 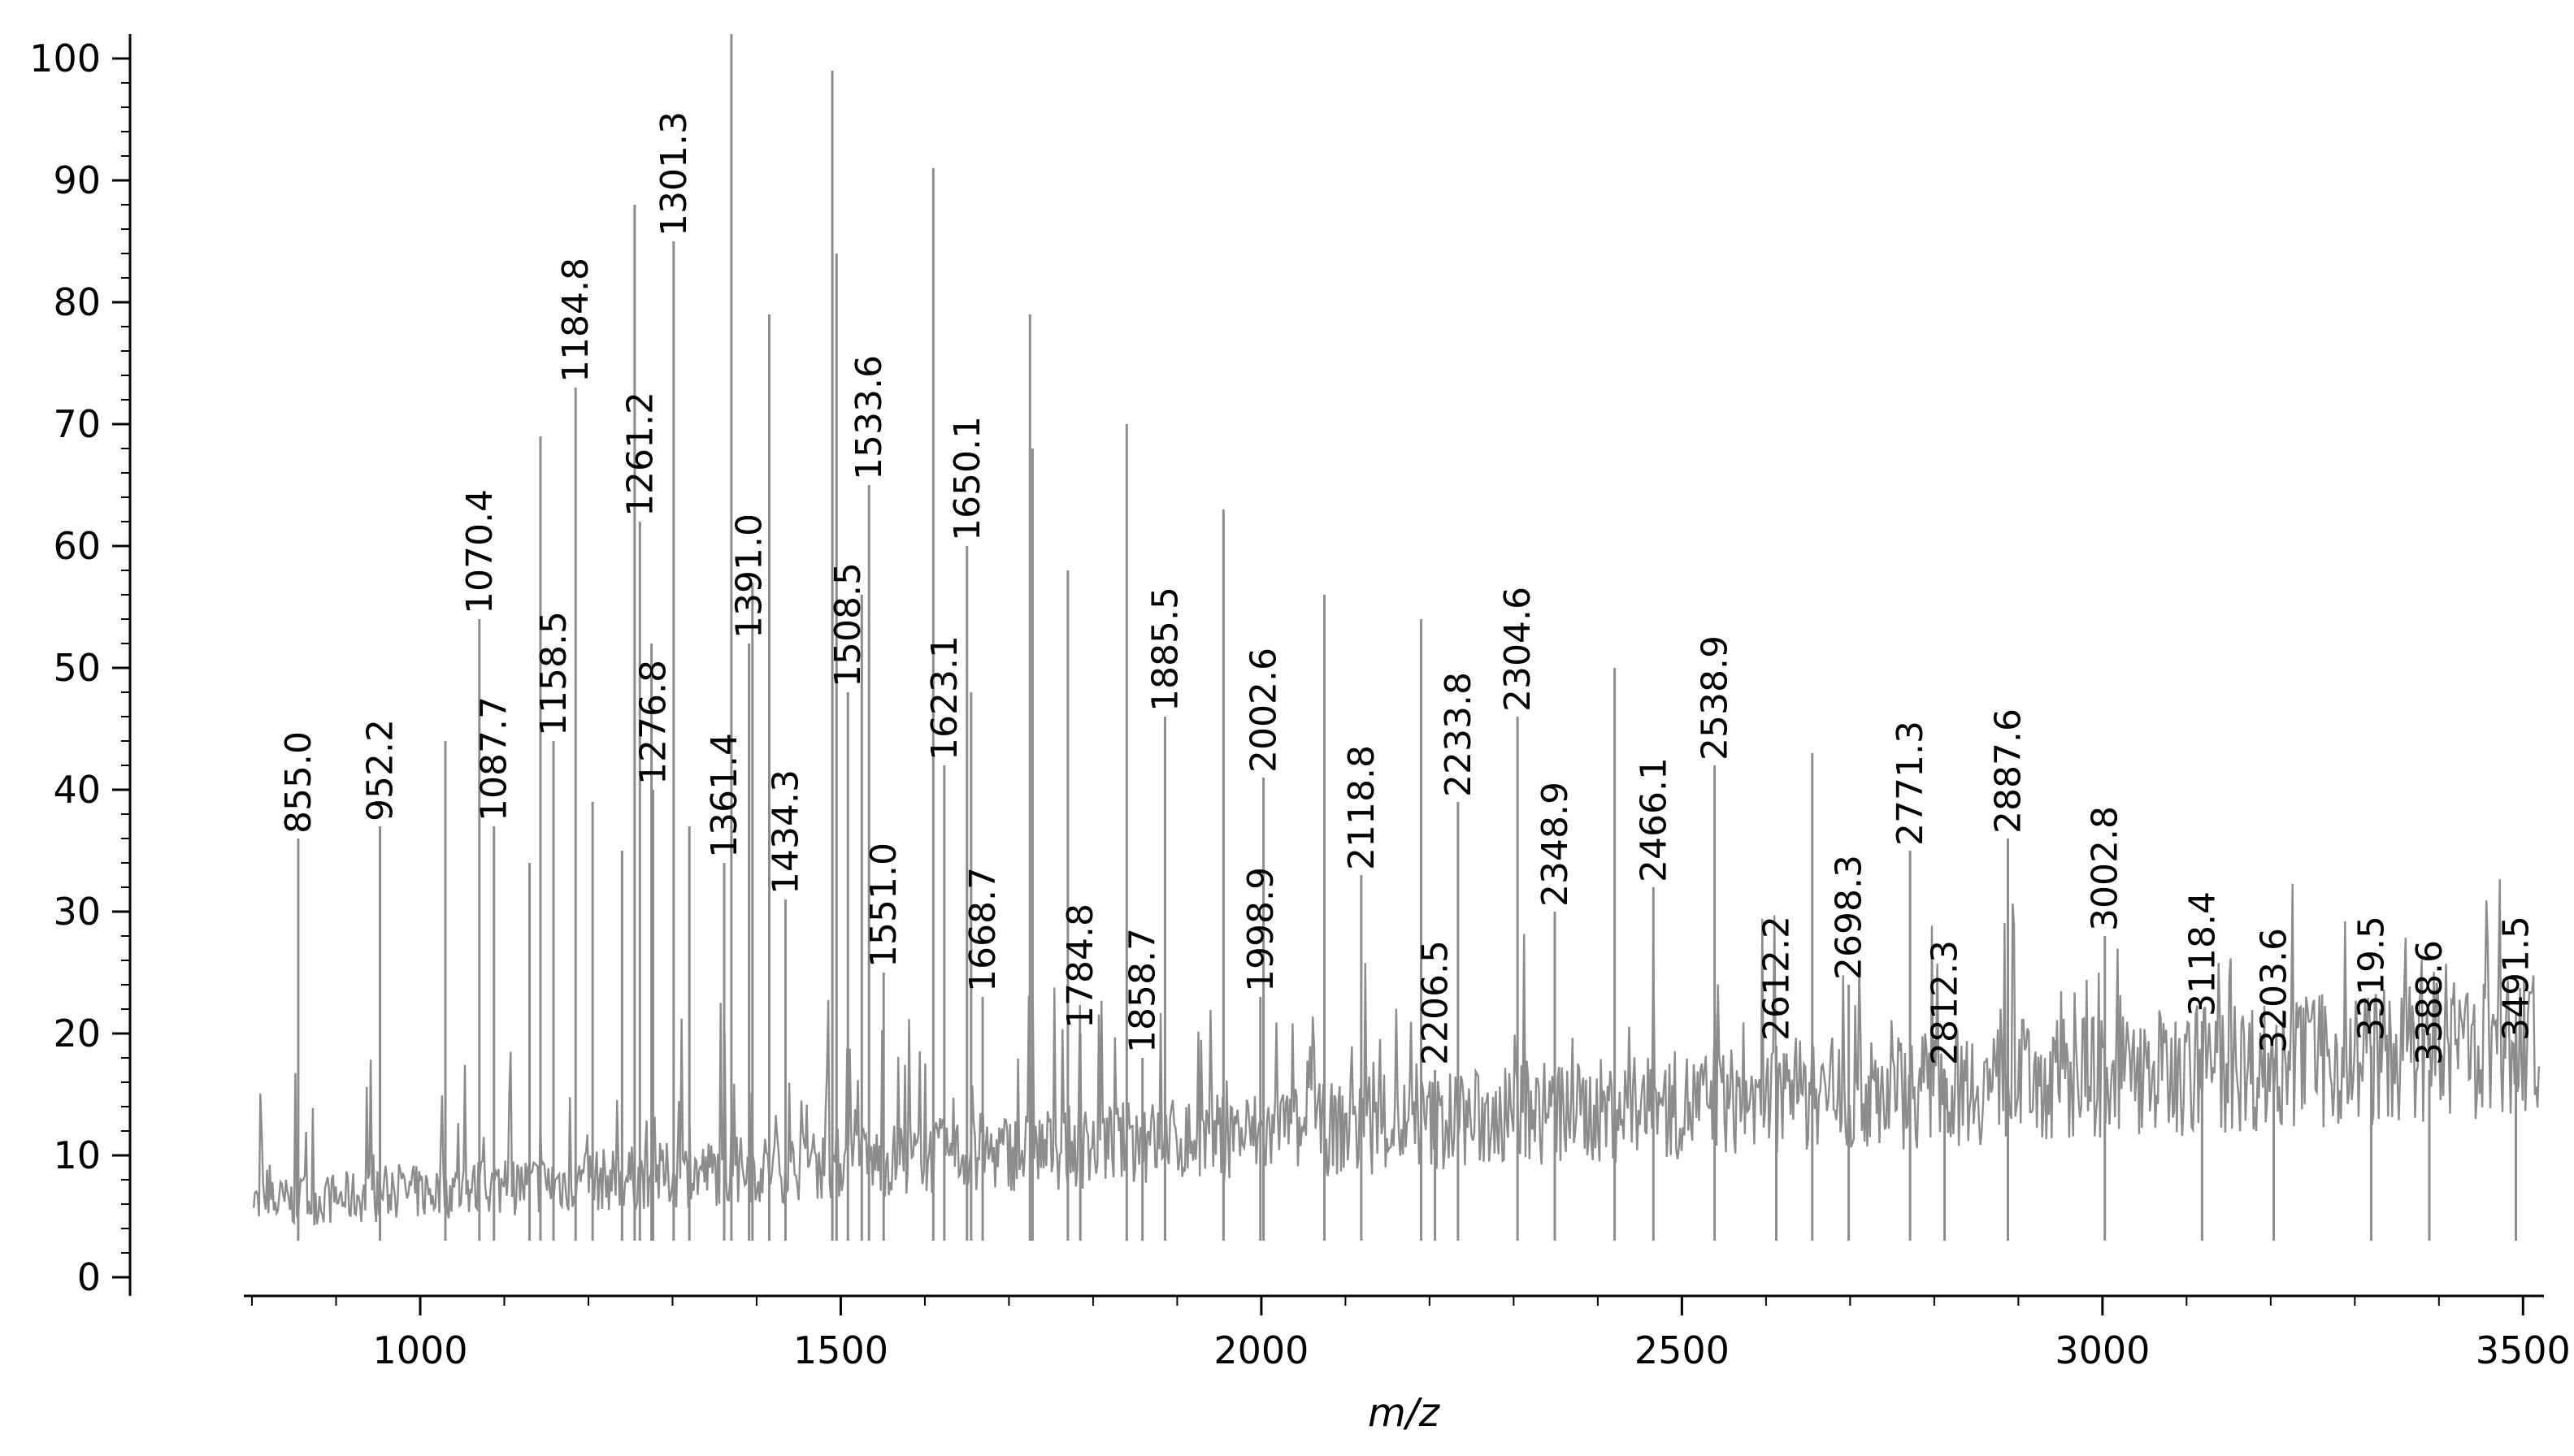 I want to click on peak-label: 2771.3, so click(x=1910, y=783).